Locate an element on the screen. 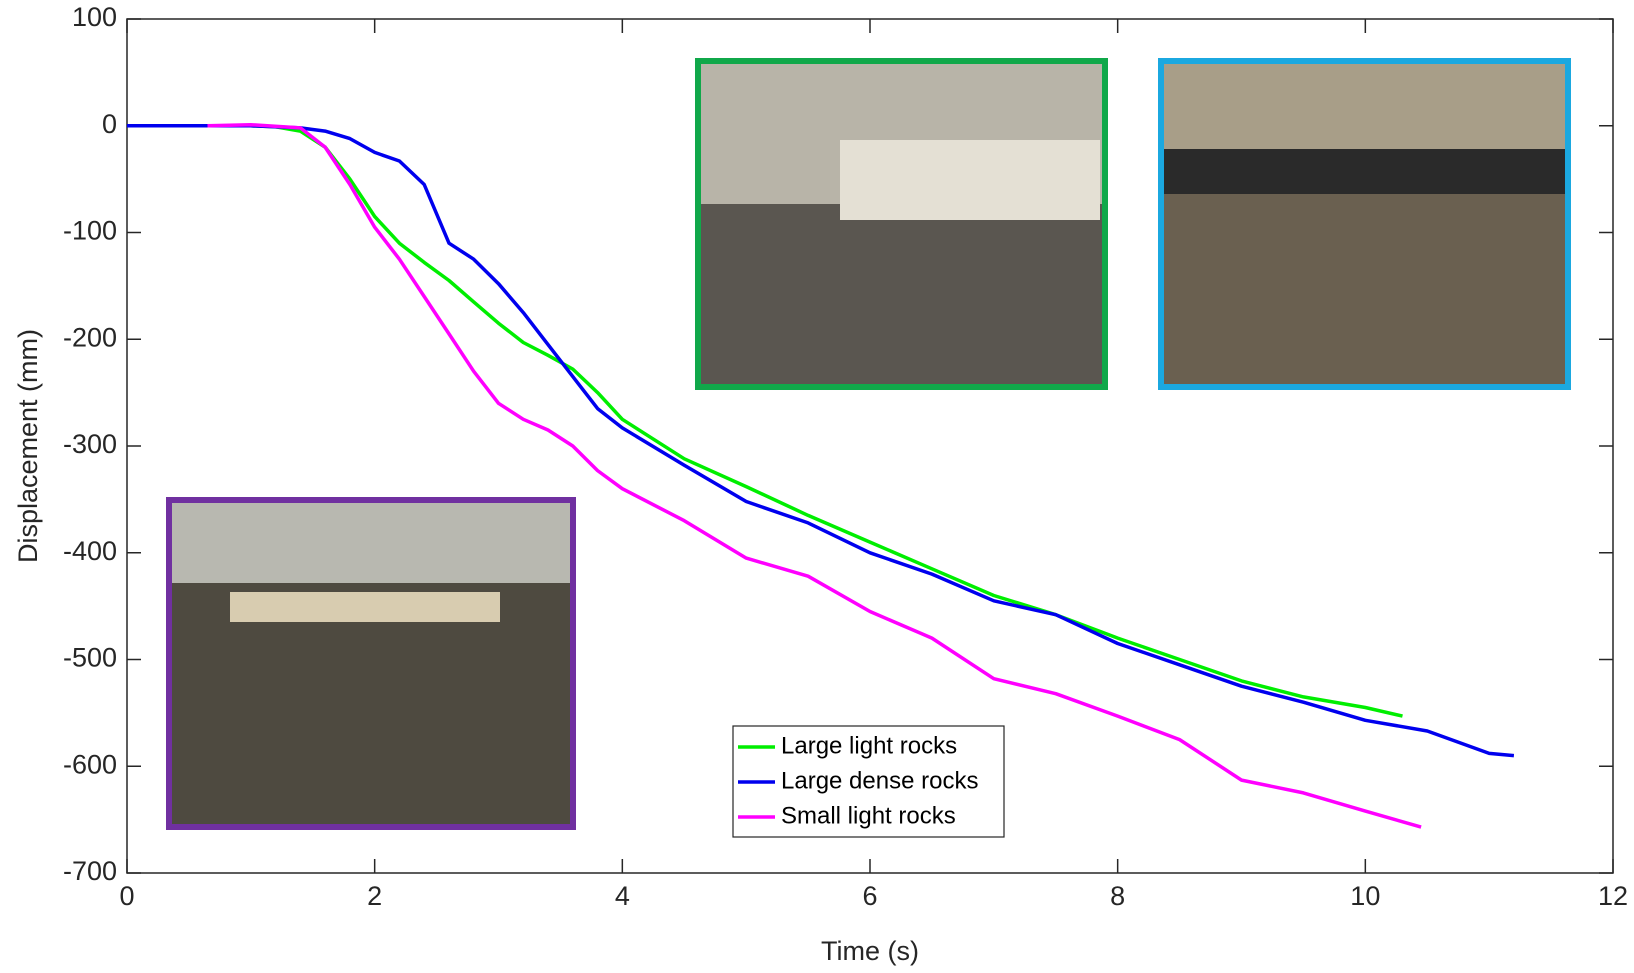 This screenshot has height=973, width=1634. x-tick-label: 2 is located at coordinates (374, 896).